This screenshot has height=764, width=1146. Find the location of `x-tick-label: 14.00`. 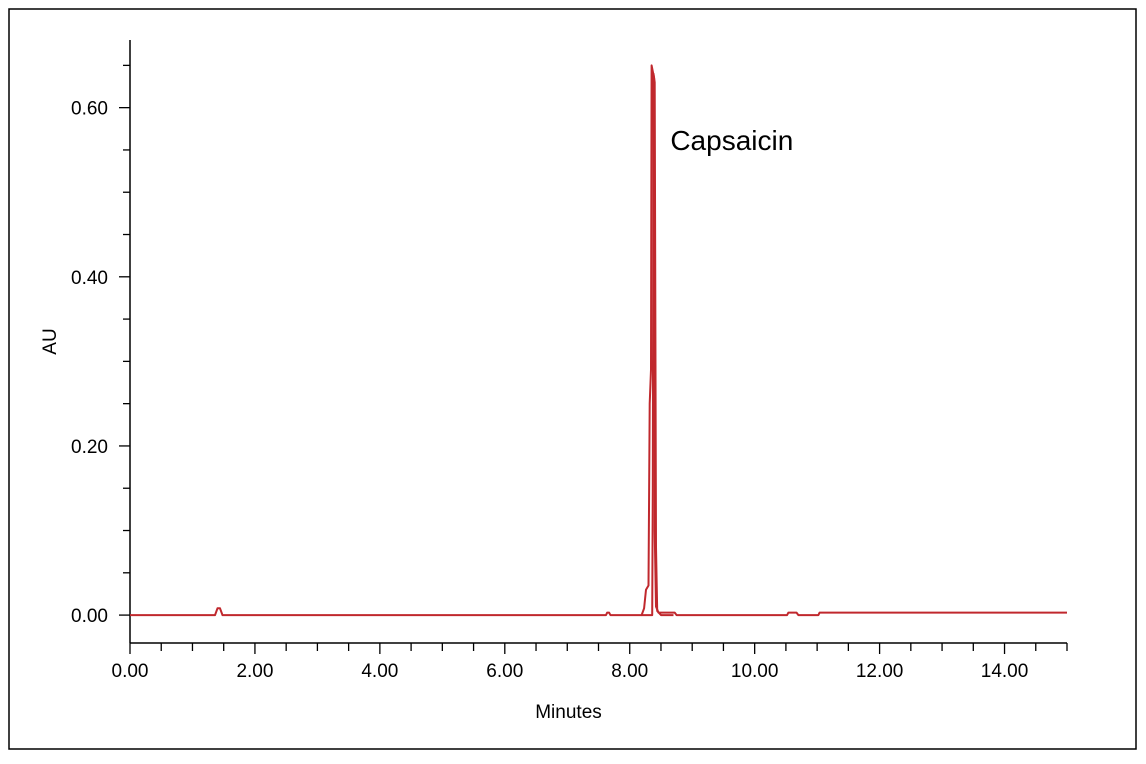

x-tick-label: 14.00 is located at coordinates (1005, 671).